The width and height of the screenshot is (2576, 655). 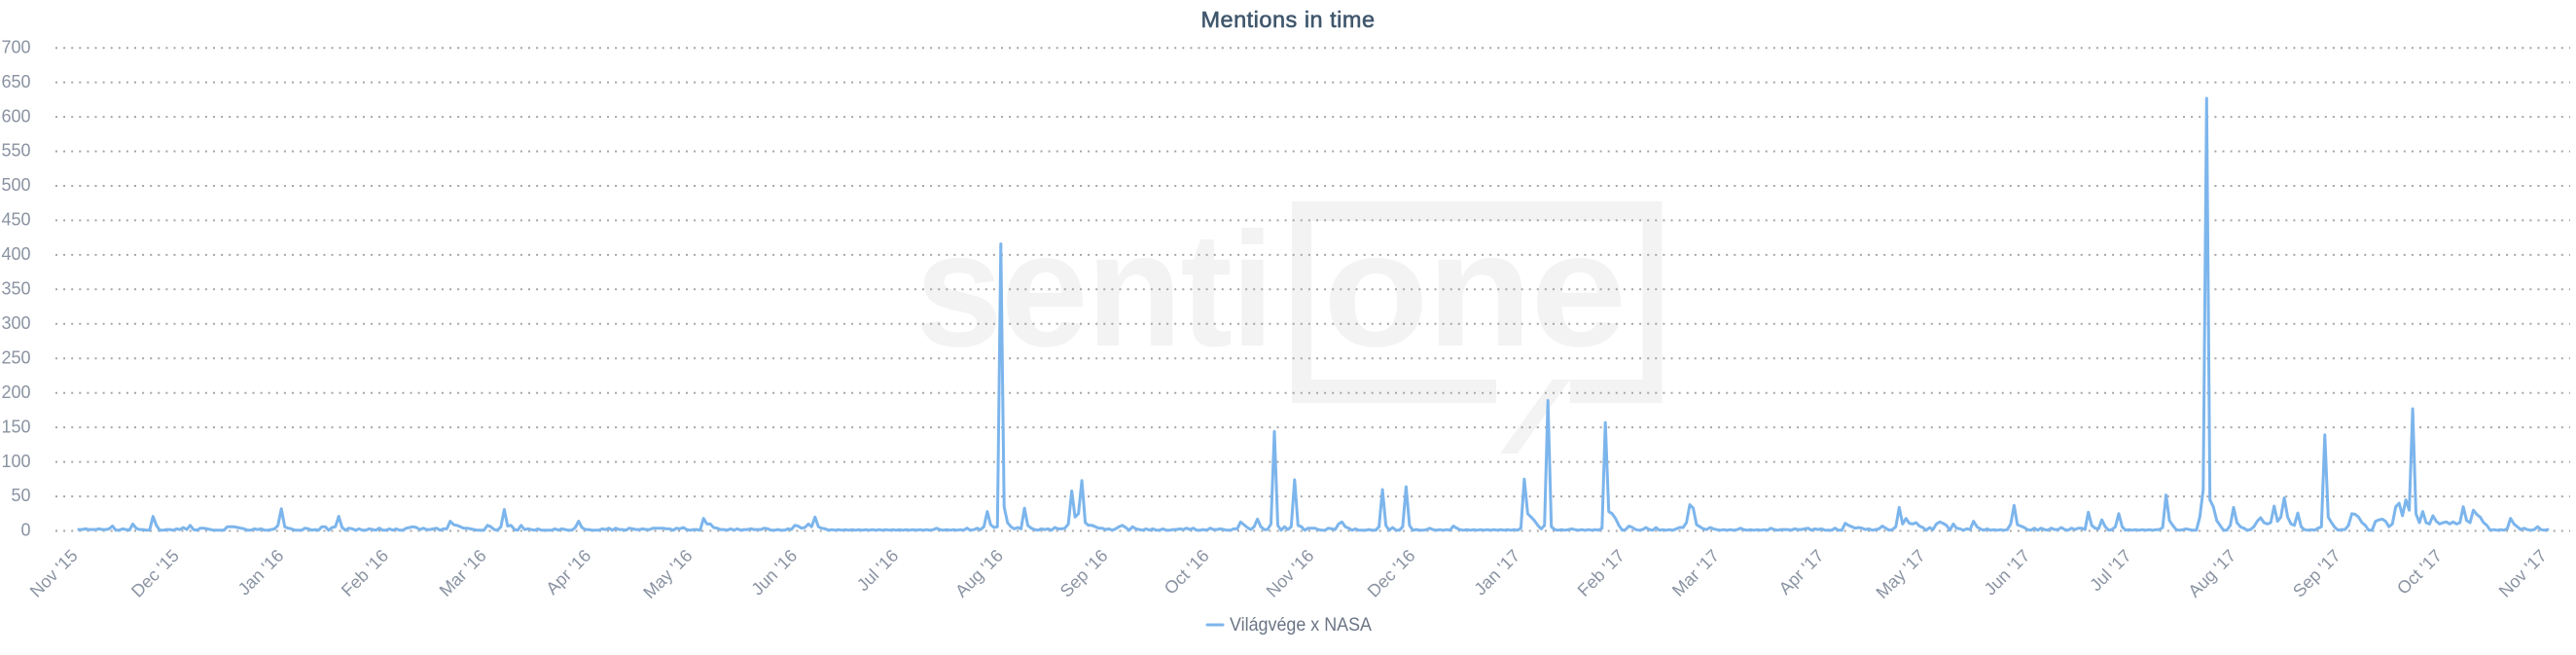 What do you see at coordinates (1301, 625) in the screenshot?
I see `svg-text: Világvége x NASA` at bounding box center [1301, 625].